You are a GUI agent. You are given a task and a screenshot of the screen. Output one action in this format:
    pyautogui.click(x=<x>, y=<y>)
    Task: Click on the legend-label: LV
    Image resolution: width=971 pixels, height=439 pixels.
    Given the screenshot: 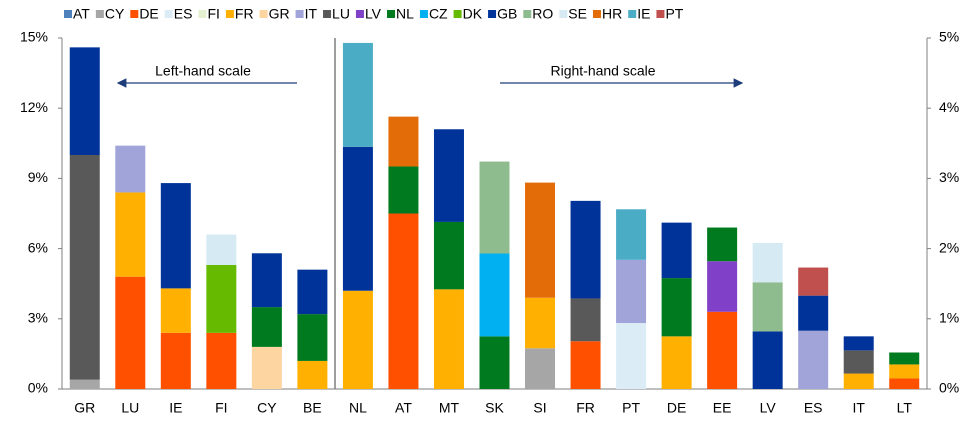 What is the action you would take?
    pyautogui.click(x=373, y=14)
    